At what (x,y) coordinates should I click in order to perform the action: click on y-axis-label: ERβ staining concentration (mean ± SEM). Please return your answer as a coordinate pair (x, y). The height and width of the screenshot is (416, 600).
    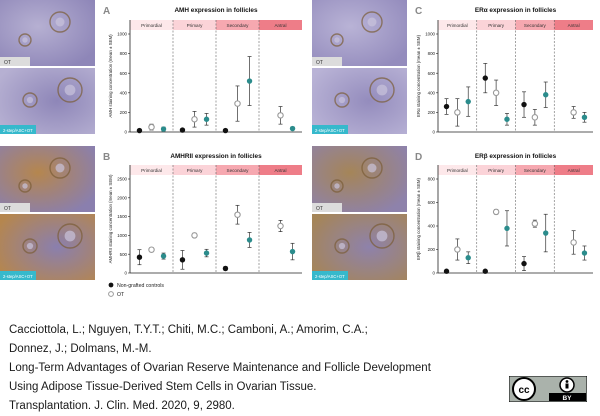
    Looking at the image, I should click on (418, 218).